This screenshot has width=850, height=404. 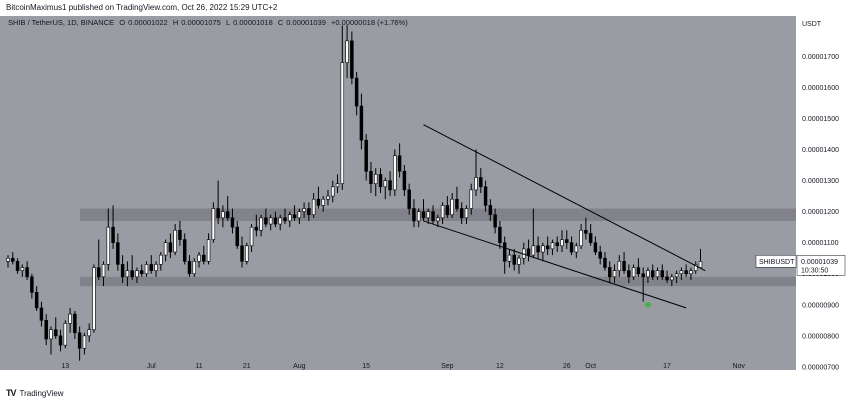 What do you see at coordinates (122, 22) in the screenshot?
I see `open-label: O` at bounding box center [122, 22].